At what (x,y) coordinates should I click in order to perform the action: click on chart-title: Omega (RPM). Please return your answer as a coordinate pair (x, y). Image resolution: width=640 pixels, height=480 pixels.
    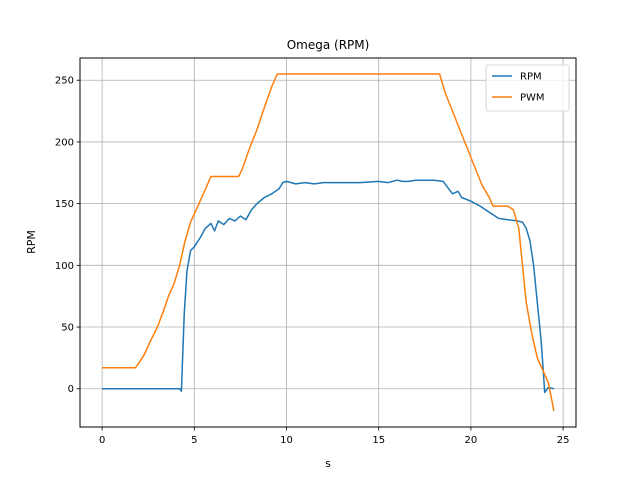
    Looking at the image, I should click on (328, 45).